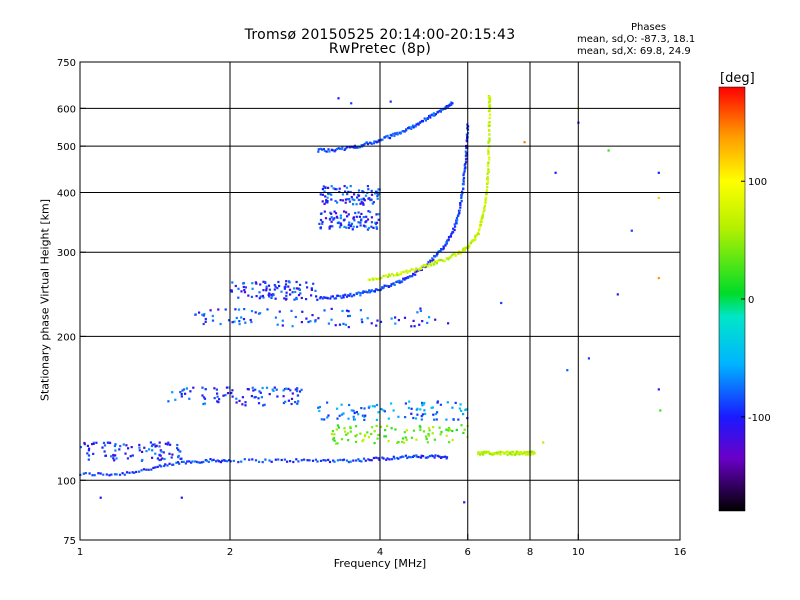  Describe the element at coordinates (636, 39) in the screenshot. I see `phase-mean-o: mean, sd,O: -87.3, 18.1` at that location.